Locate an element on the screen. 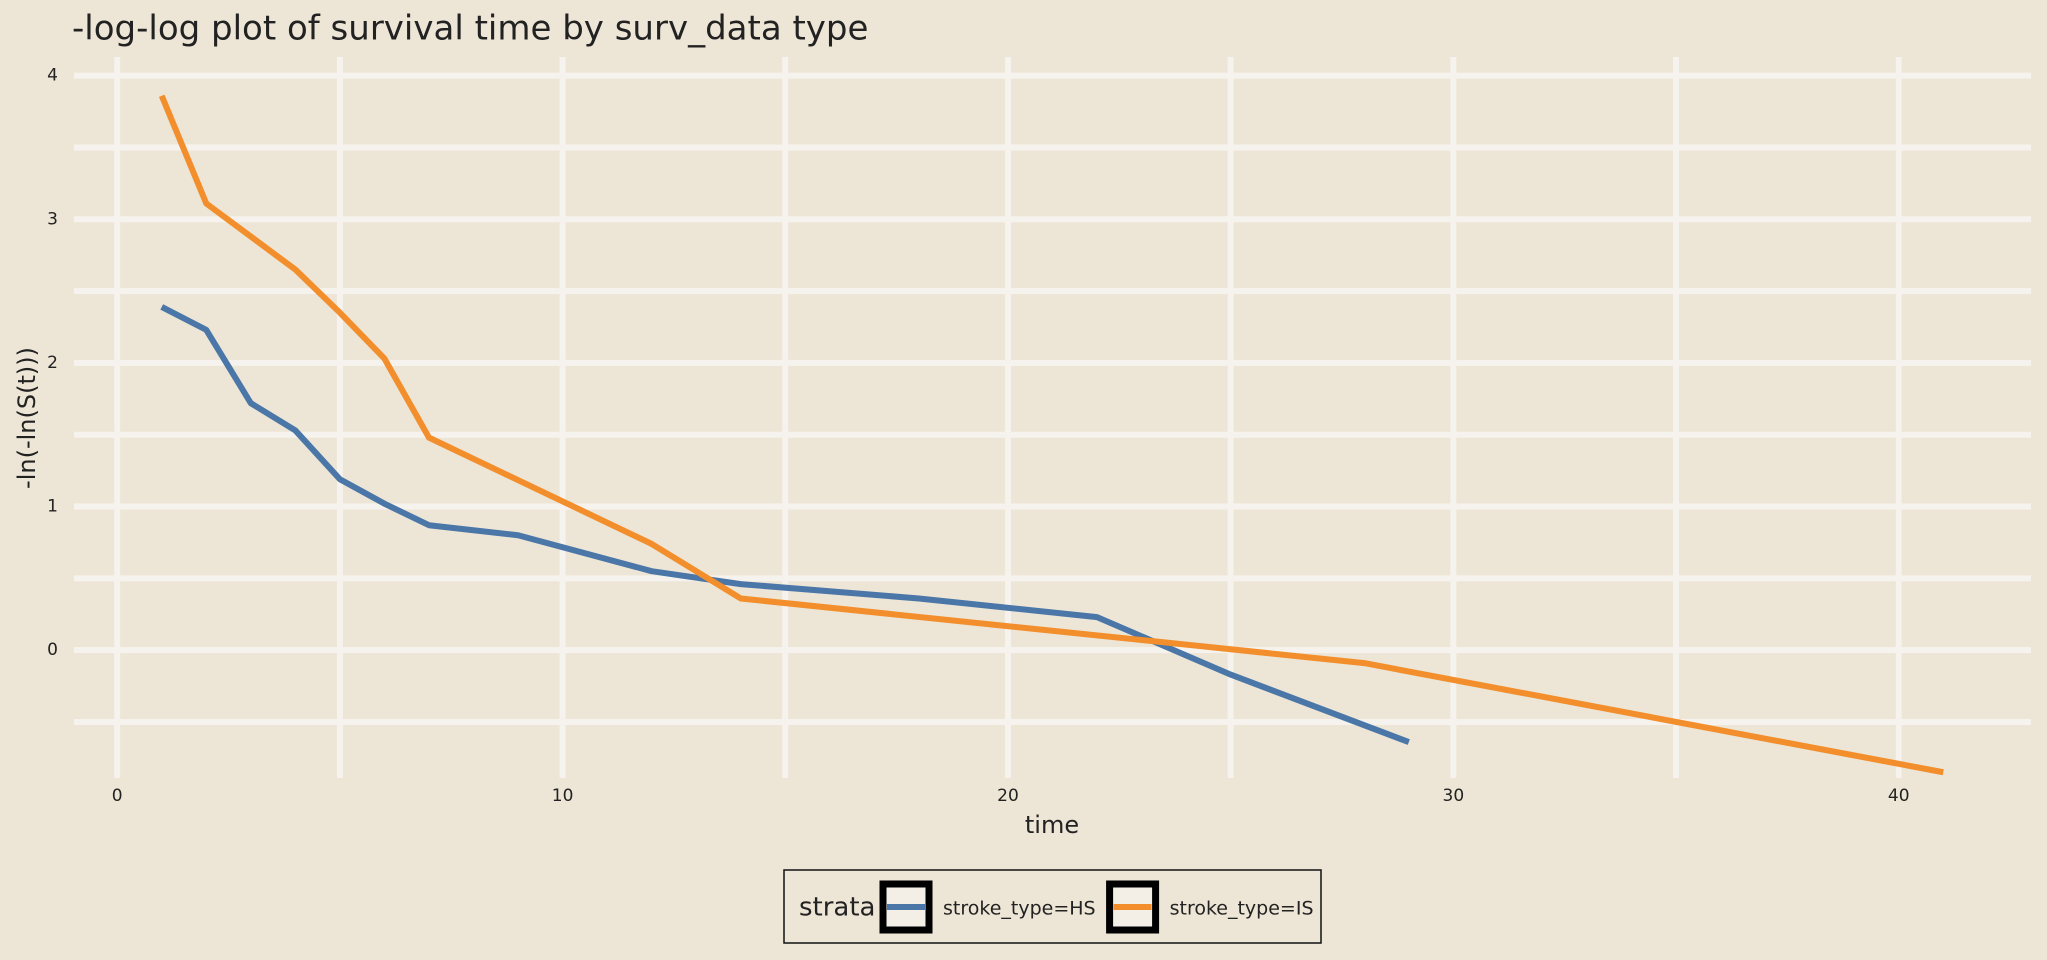  x-tick-label: 20 is located at coordinates (1008, 796).